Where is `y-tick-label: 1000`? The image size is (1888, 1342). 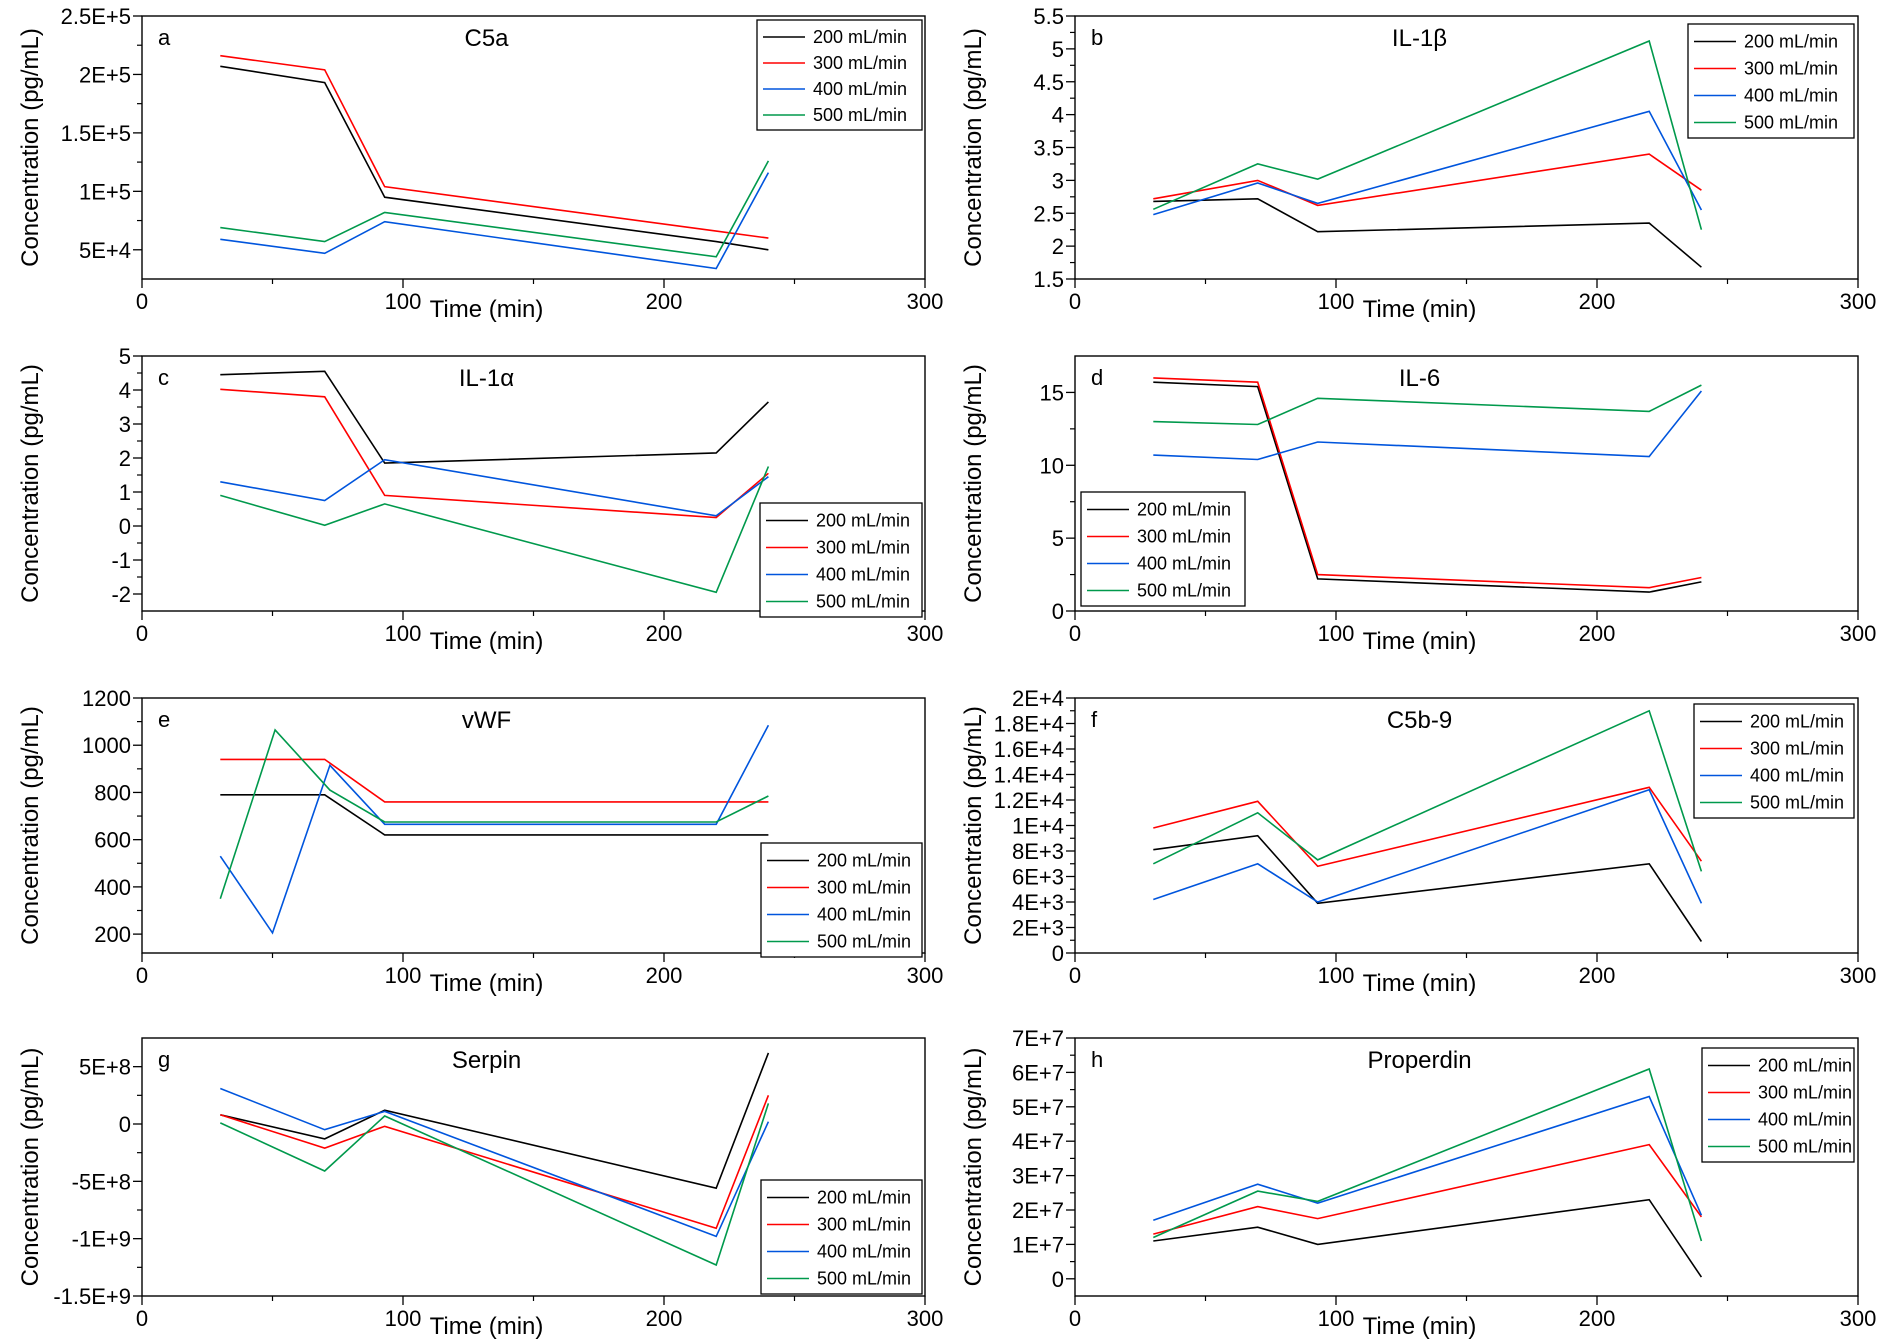 y-tick-label: 1000 is located at coordinates (106, 745).